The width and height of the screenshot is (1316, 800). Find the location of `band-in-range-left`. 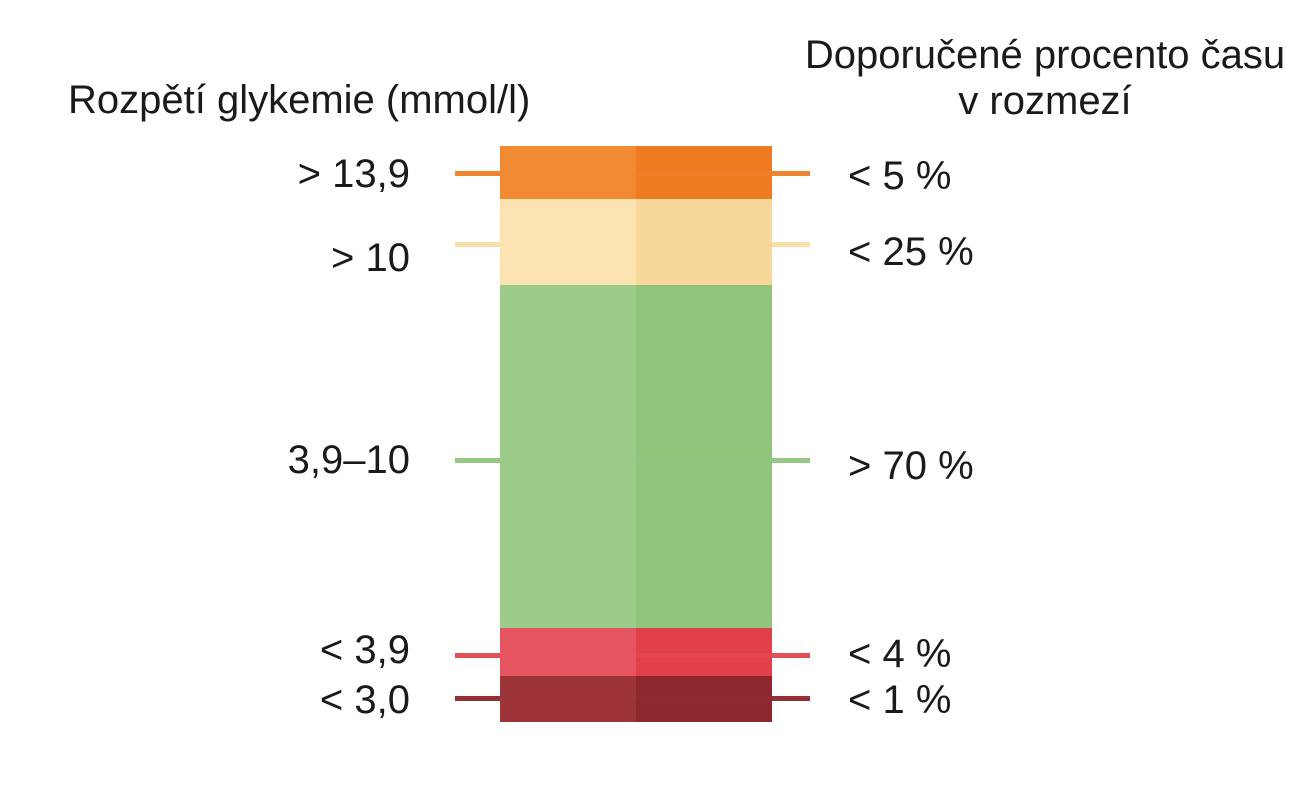

band-in-range-left is located at coordinates (568, 456).